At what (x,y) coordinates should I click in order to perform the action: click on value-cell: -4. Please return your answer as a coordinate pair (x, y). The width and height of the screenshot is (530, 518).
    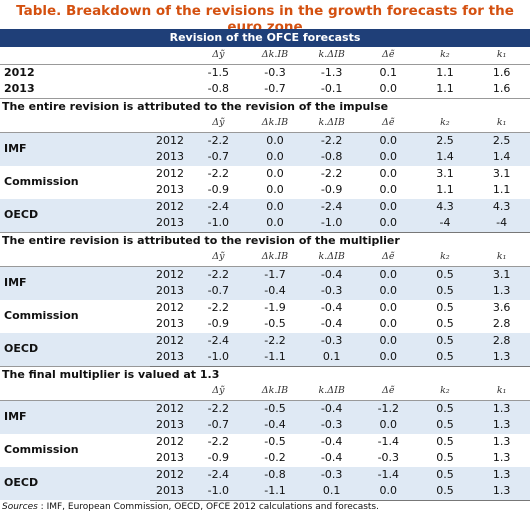
    Looking at the image, I should click on (445, 224).